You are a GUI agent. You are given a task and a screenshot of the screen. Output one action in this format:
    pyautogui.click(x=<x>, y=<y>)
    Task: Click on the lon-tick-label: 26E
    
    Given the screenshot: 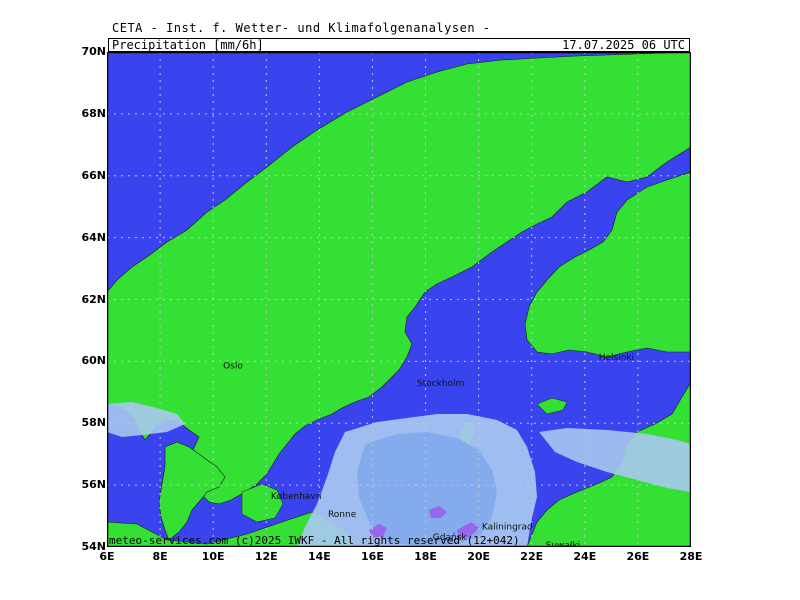 What is the action you would take?
    pyautogui.click(x=638, y=556)
    